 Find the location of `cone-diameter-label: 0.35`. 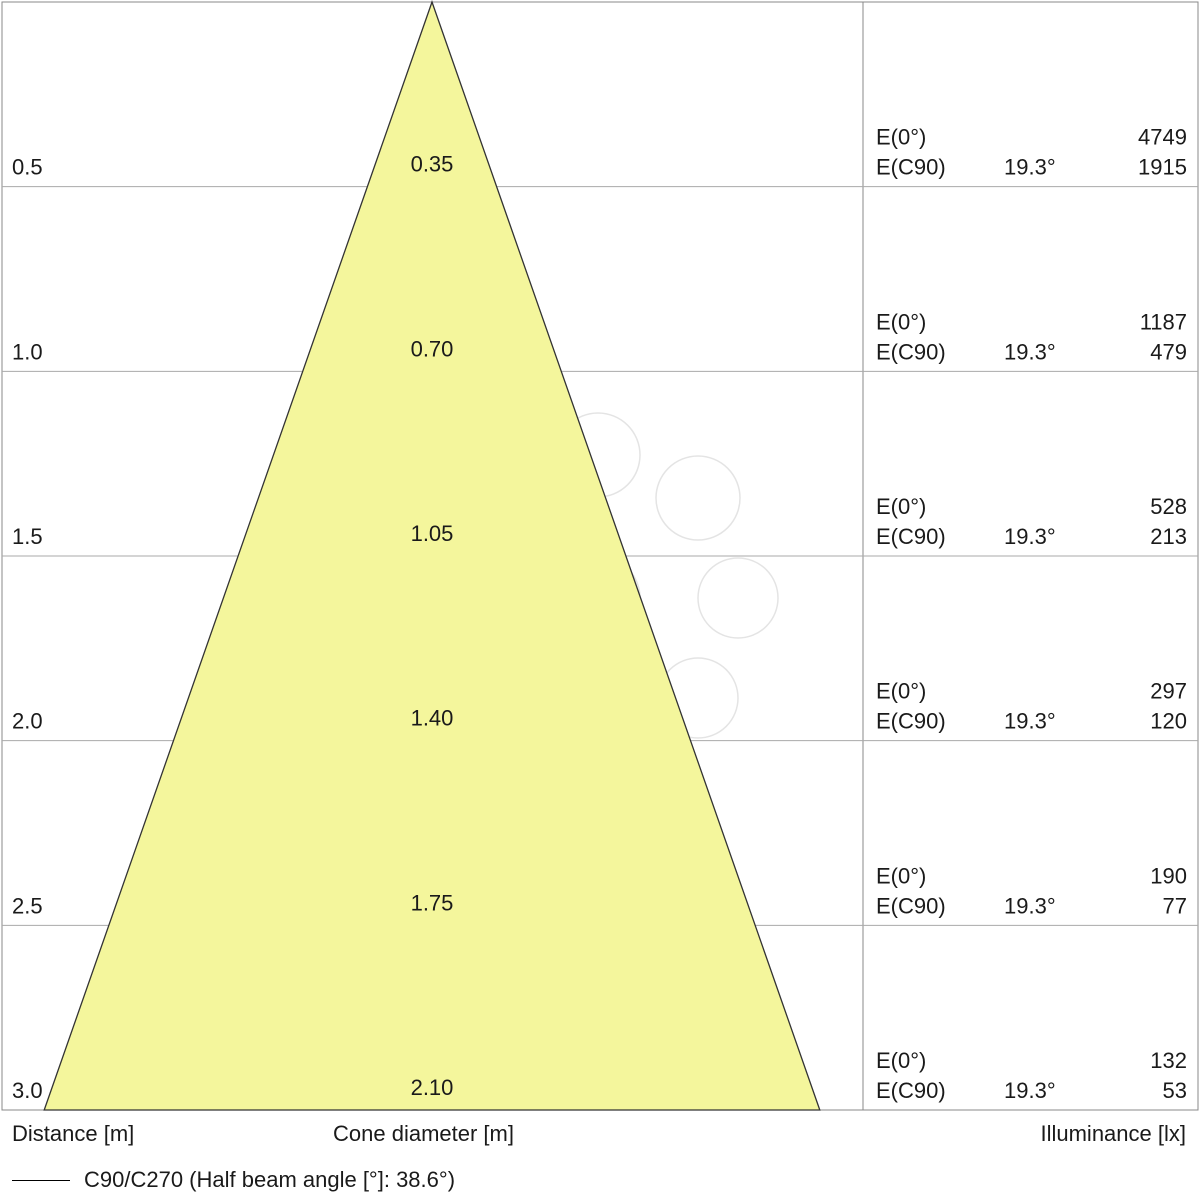

cone-diameter-label: 0.35 is located at coordinates (432, 164).